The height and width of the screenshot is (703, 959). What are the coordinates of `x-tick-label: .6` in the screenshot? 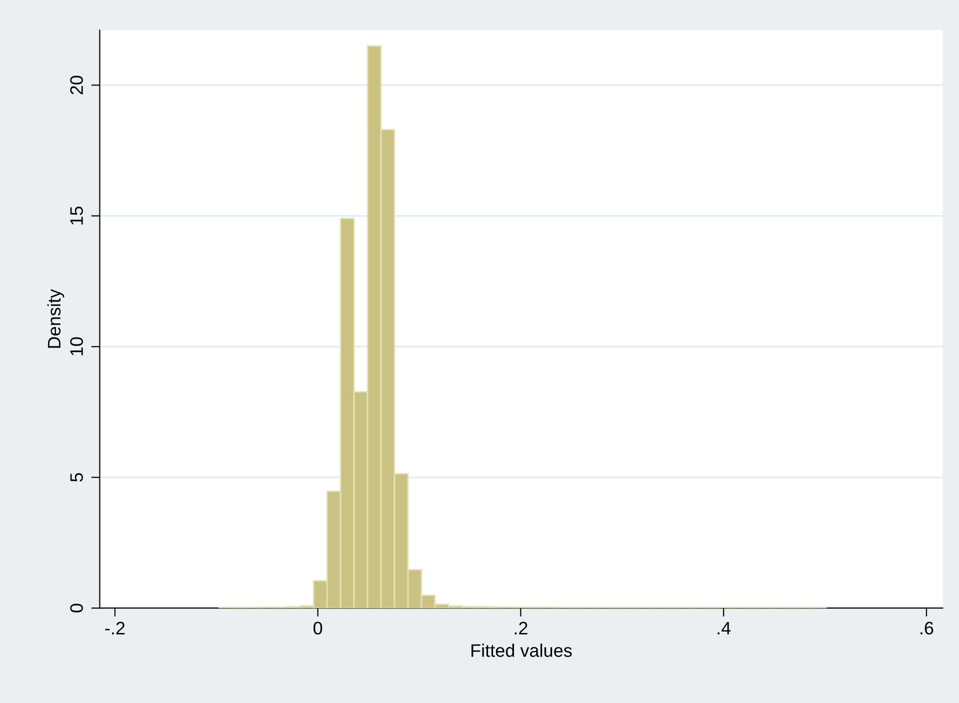 It's located at (927, 628).